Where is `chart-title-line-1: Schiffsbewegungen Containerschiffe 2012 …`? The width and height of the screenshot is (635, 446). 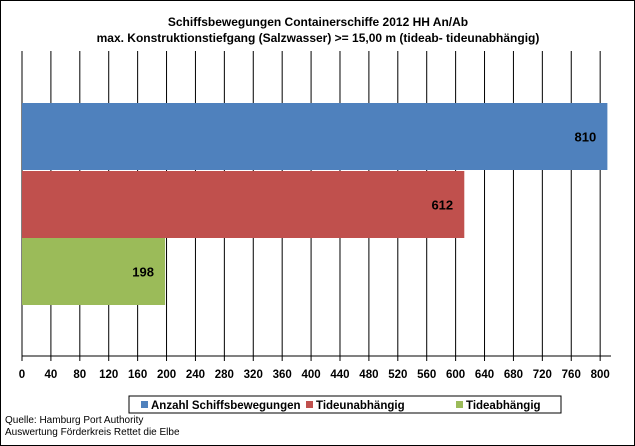 chart-title-line-1: Schiffsbewegungen Containerschiffe 2012 … is located at coordinates (318, 22).